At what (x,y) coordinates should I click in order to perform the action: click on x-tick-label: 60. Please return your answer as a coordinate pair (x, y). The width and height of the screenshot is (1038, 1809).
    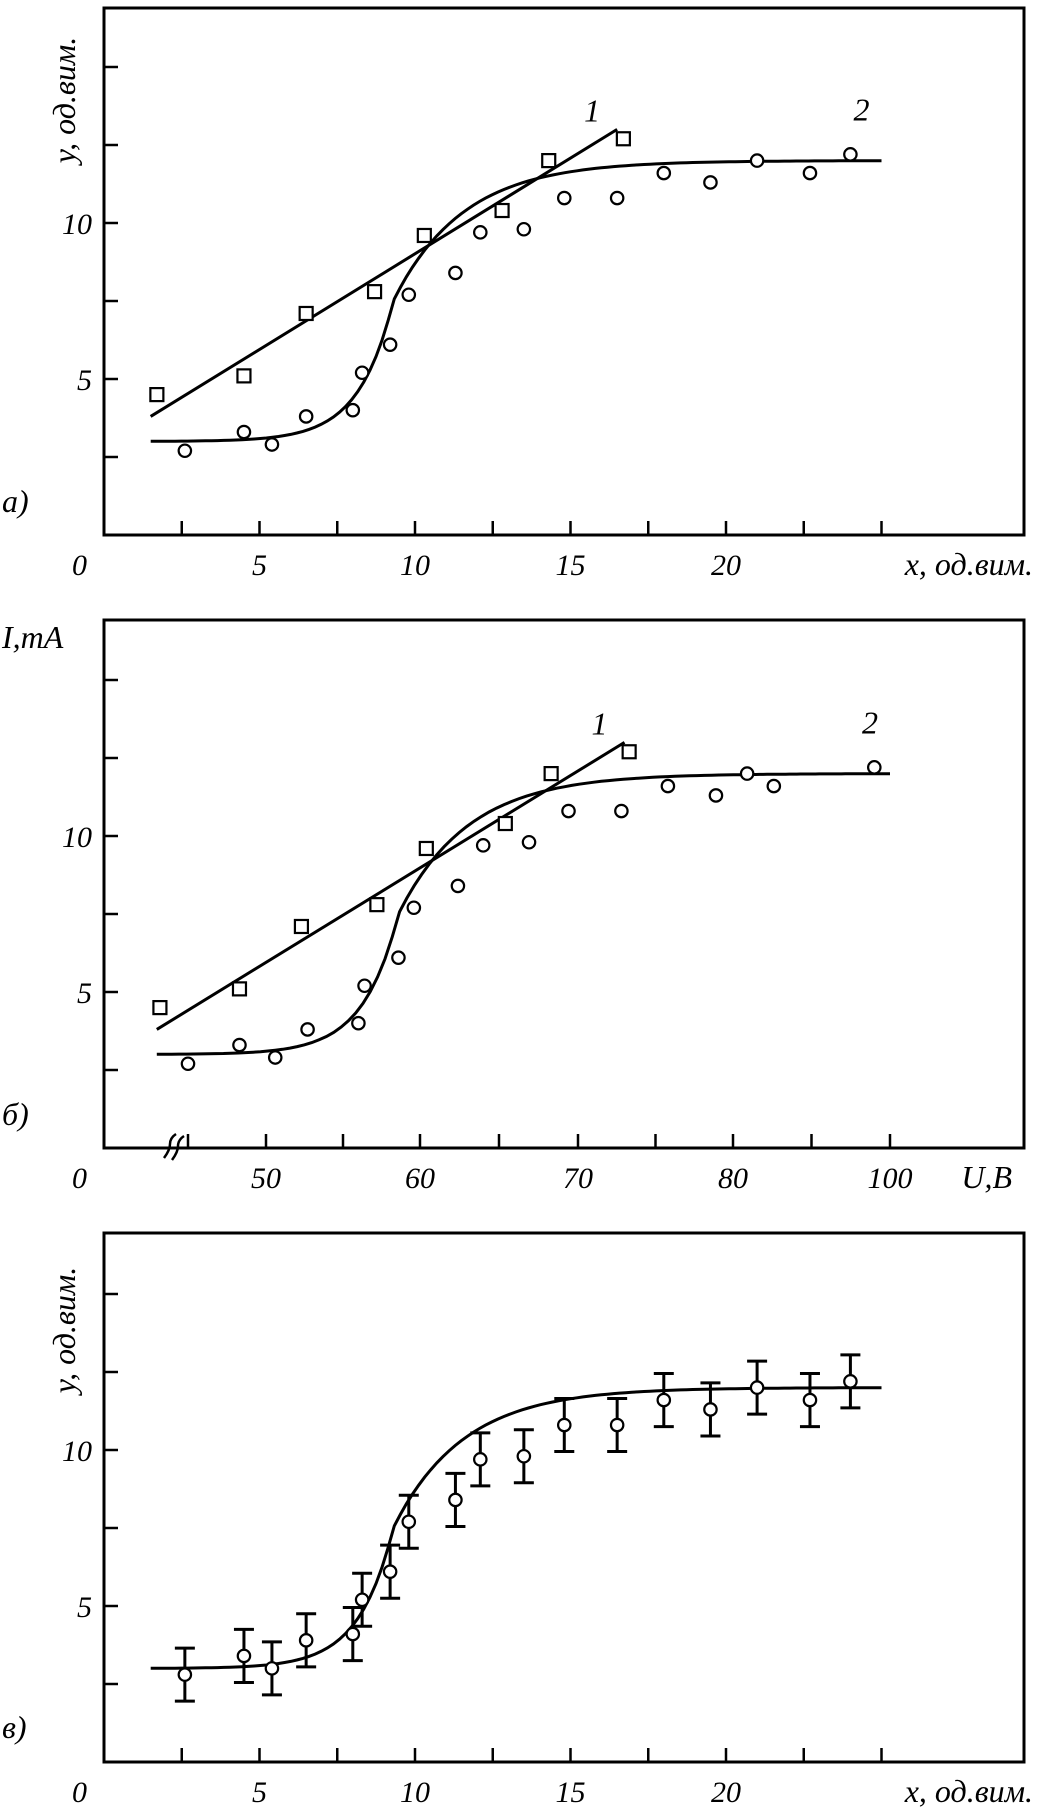
    Looking at the image, I should click on (420, 1178).